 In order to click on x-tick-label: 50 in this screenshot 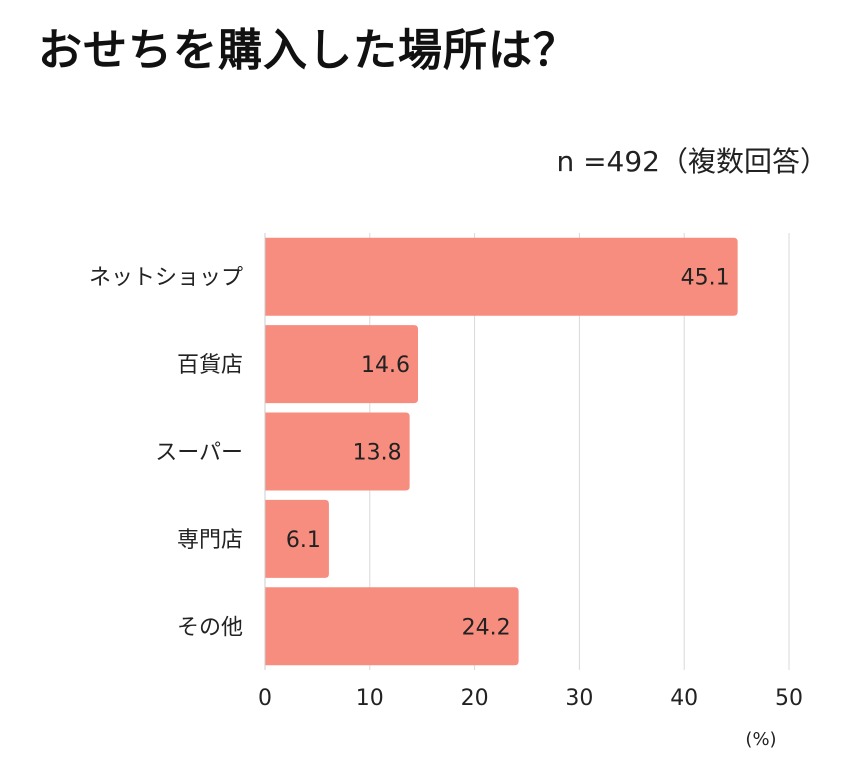, I will do `click(789, 698)`.